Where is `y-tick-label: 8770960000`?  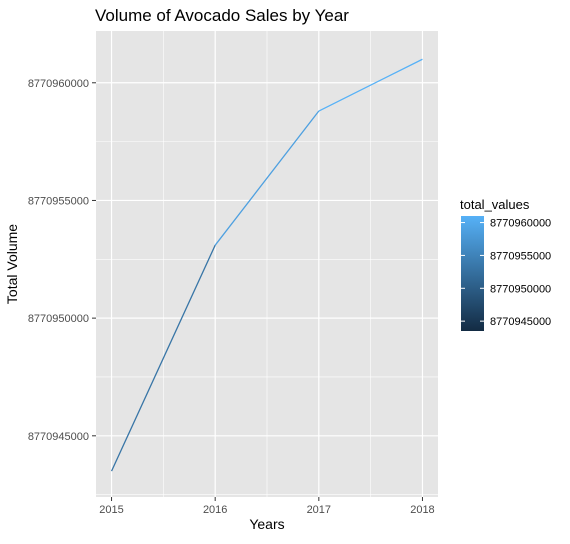 y-tick-label: 8770960000 is located at coordinates (58, 84).